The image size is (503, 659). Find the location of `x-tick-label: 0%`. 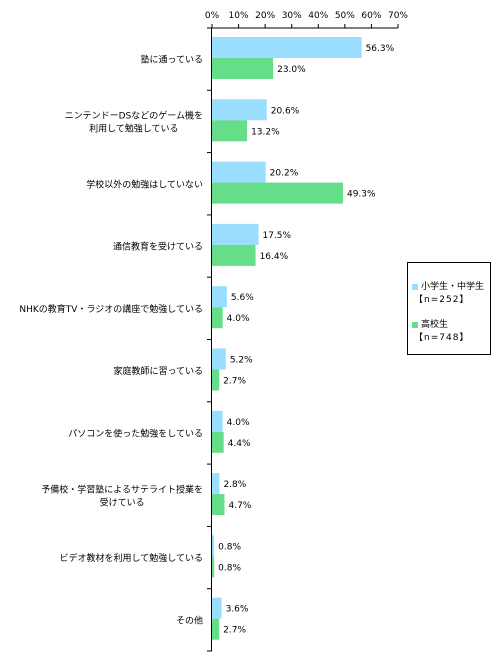

x-tick-label: 0% is located at coordinates (212, 16).